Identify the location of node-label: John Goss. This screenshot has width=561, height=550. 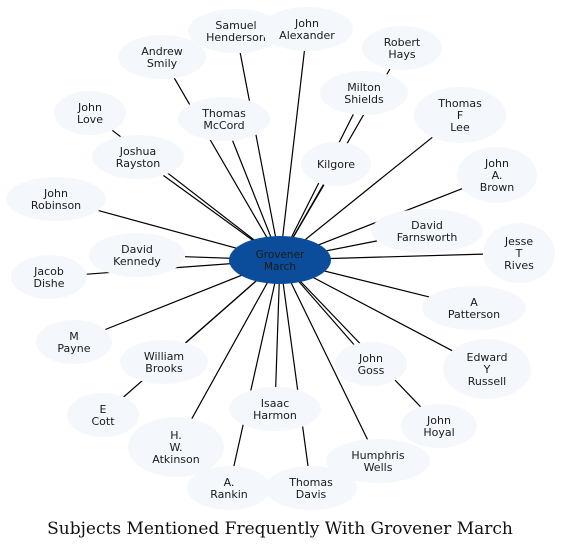
(371, 364).